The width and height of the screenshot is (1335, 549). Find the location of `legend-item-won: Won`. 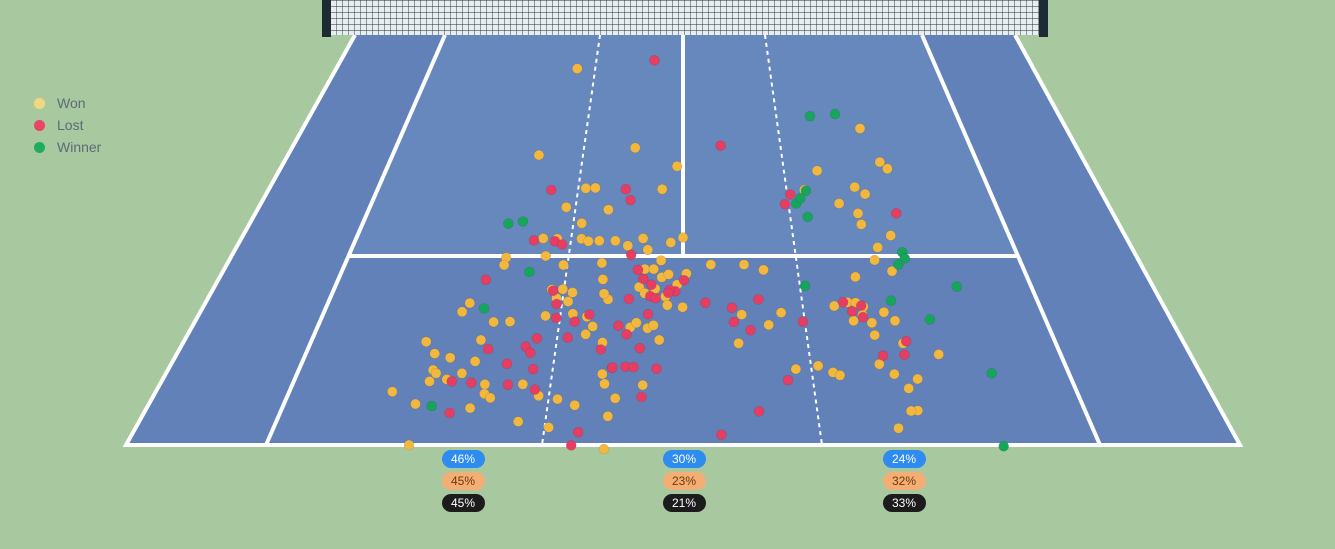

legend-item-won: Won is located at coordinates (67, 103).